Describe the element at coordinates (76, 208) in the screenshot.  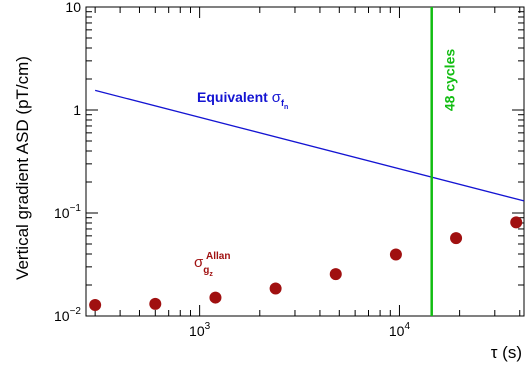
I see `y-tick-label-exponent: −1` at that location.